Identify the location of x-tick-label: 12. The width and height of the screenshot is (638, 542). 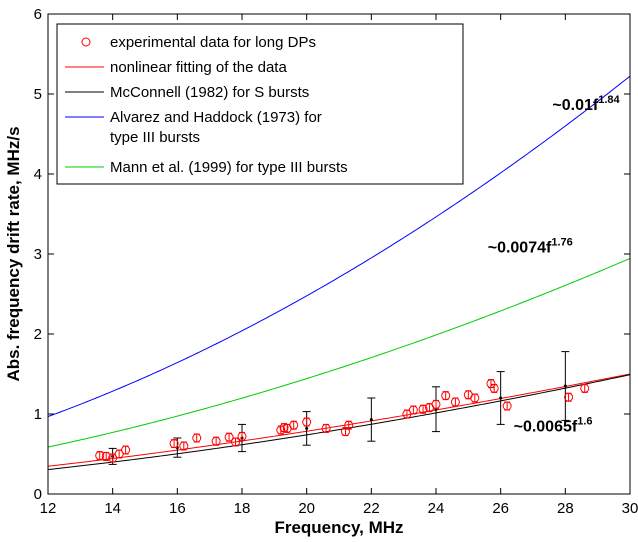
(48, 508).